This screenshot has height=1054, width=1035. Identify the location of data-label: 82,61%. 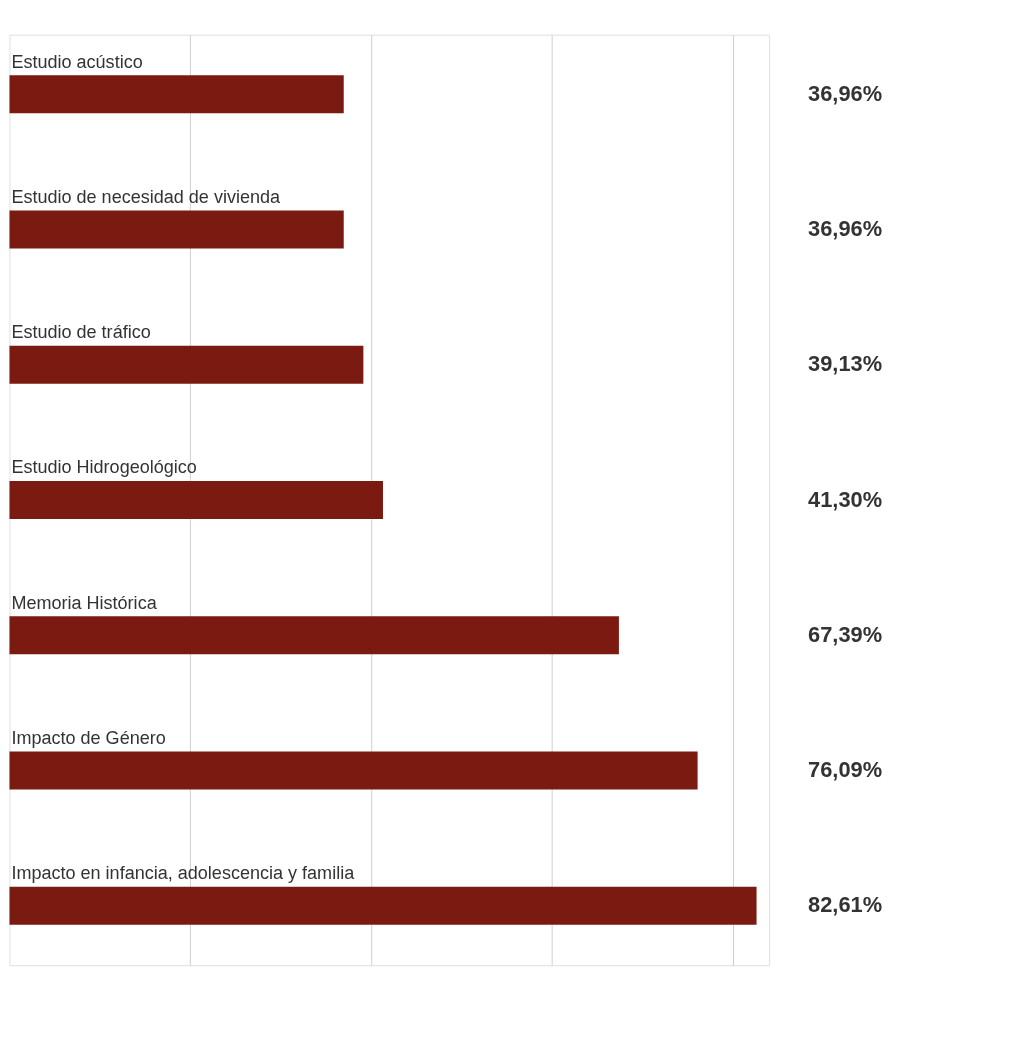
(845, 905).